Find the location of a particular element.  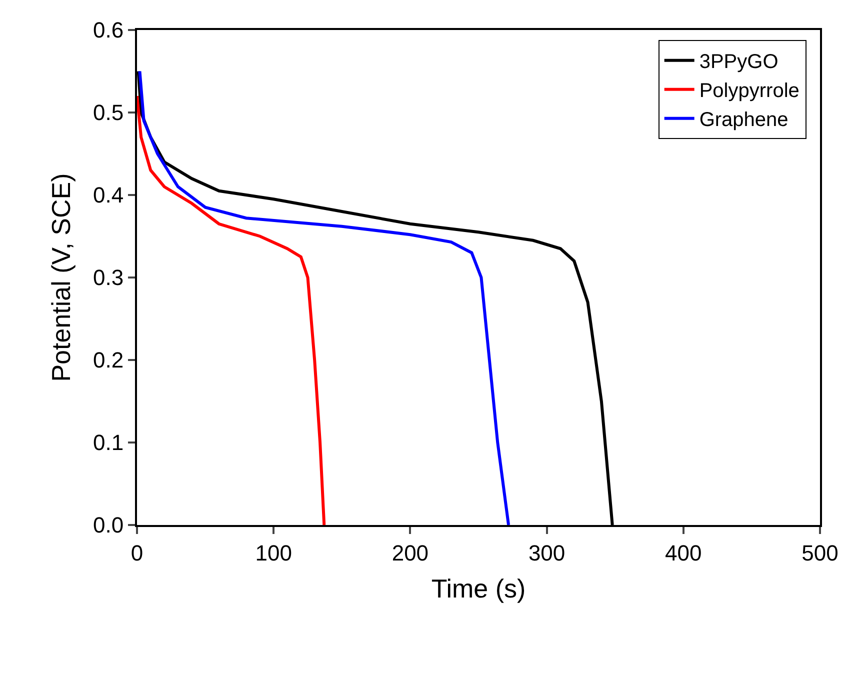

x-tick-label: 300 is located at coordinates (547, 553).